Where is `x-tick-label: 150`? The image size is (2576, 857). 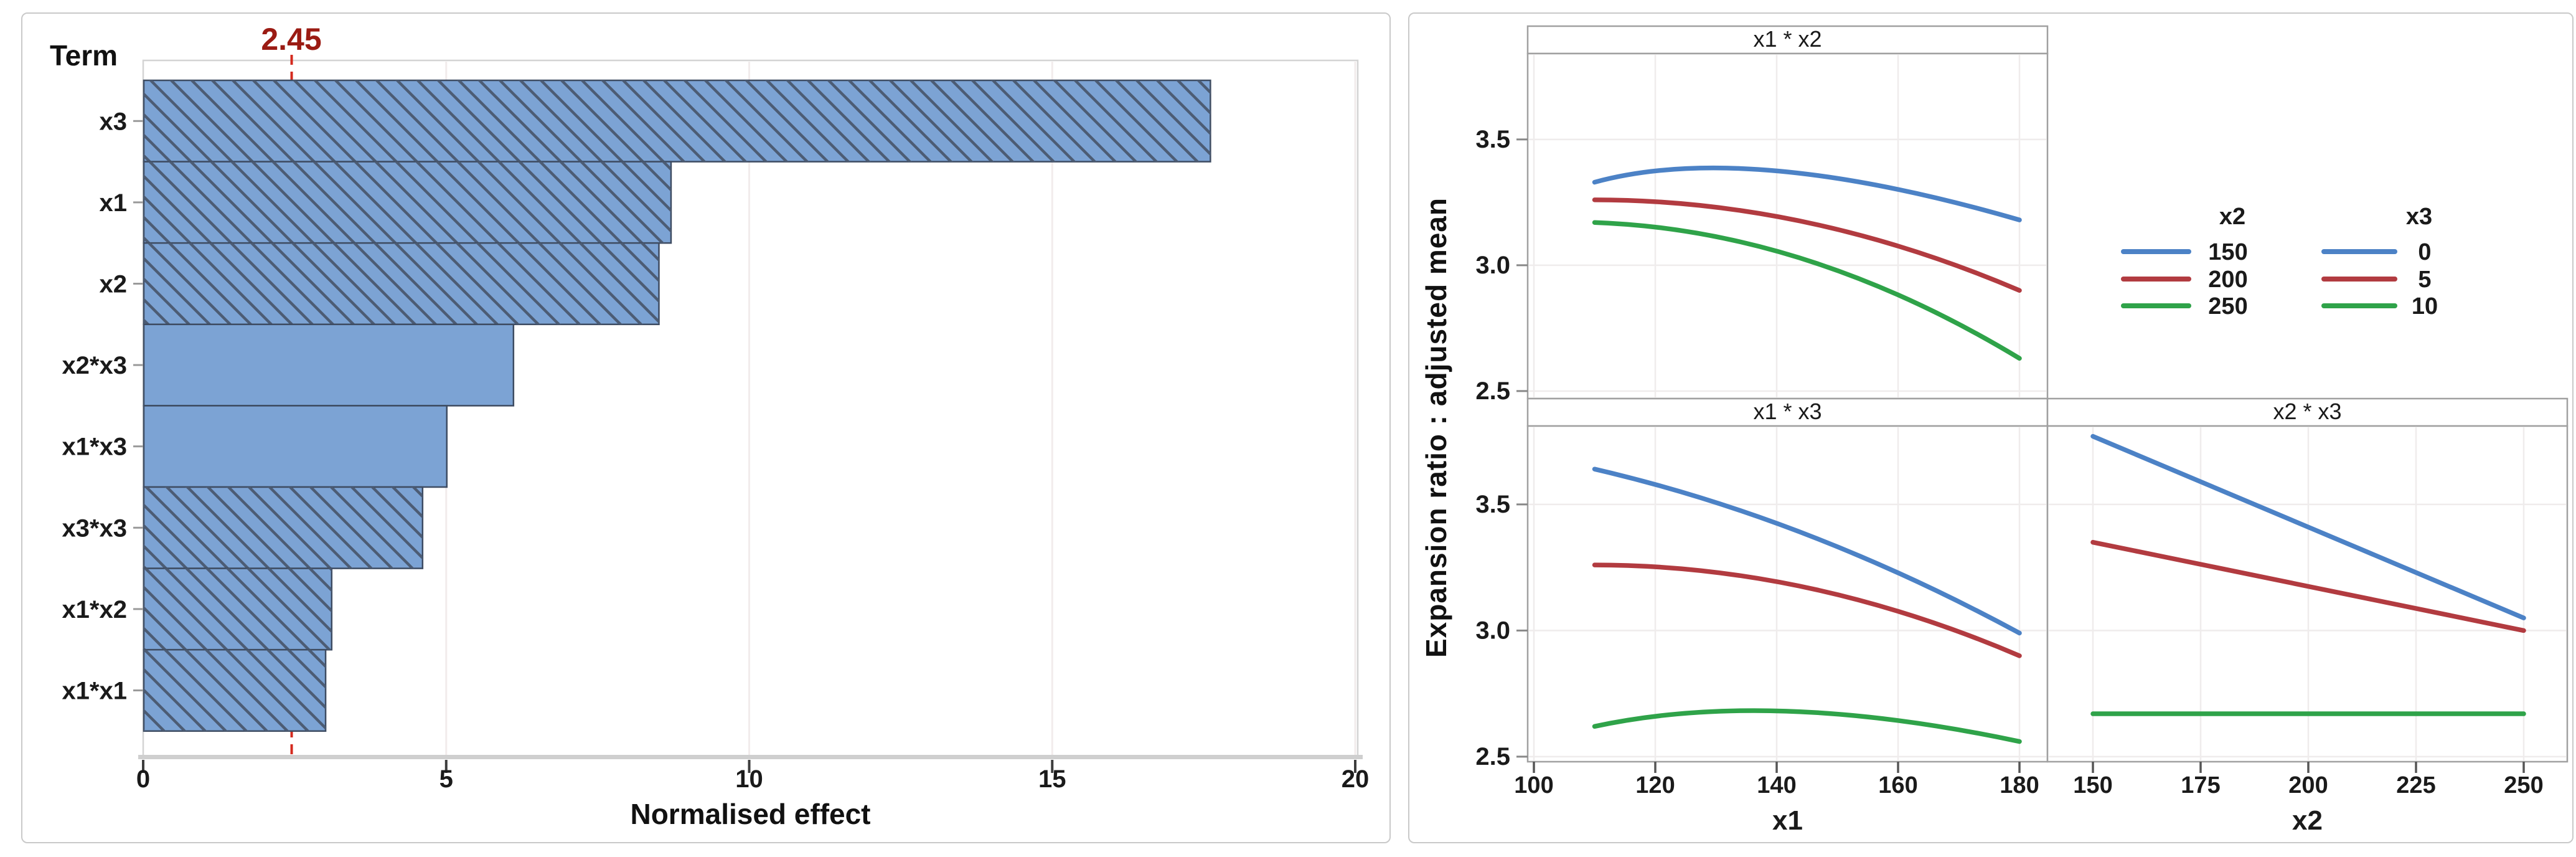 x-tick-label: 150 is located at coordinates (2092, 785).